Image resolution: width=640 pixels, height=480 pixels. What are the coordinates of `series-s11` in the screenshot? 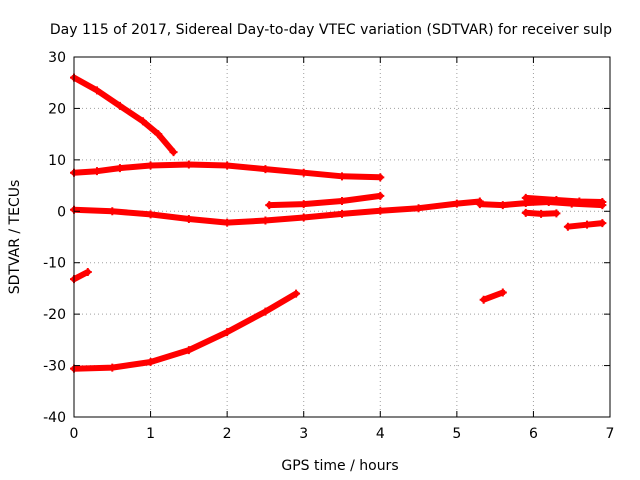 It's located at (185, 331).